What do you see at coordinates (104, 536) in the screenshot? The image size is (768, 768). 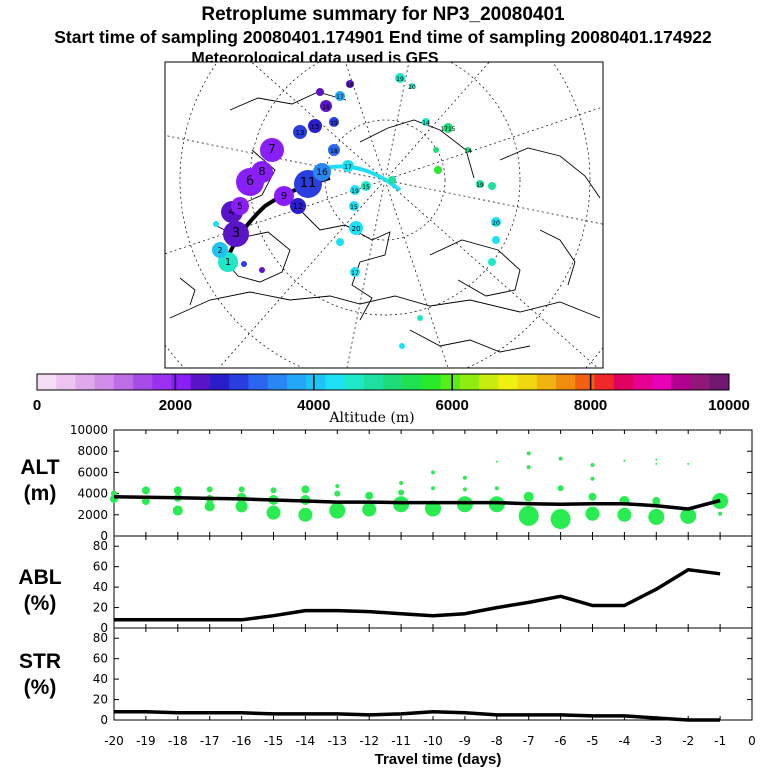 I see `y-tick-label: 0` at bounding box center [104, 536].